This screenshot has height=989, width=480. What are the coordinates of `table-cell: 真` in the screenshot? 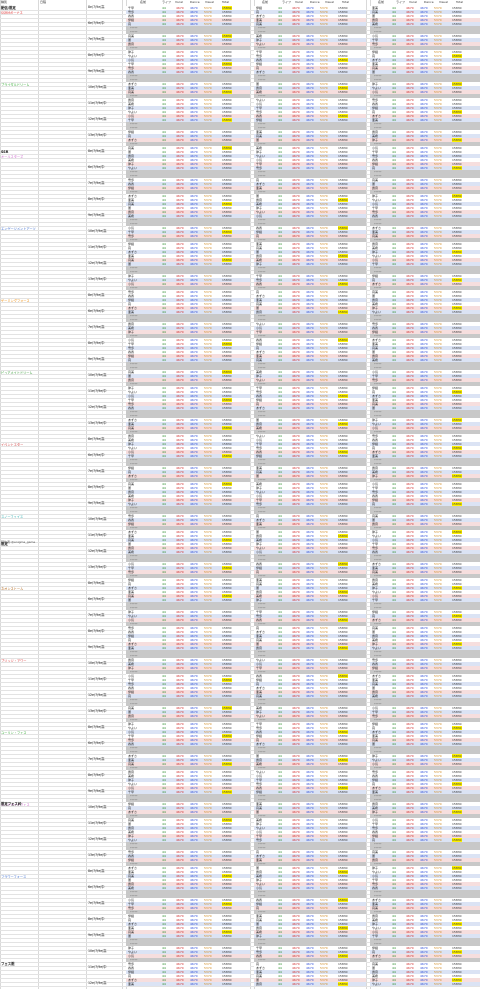 It's located at (257, 68).